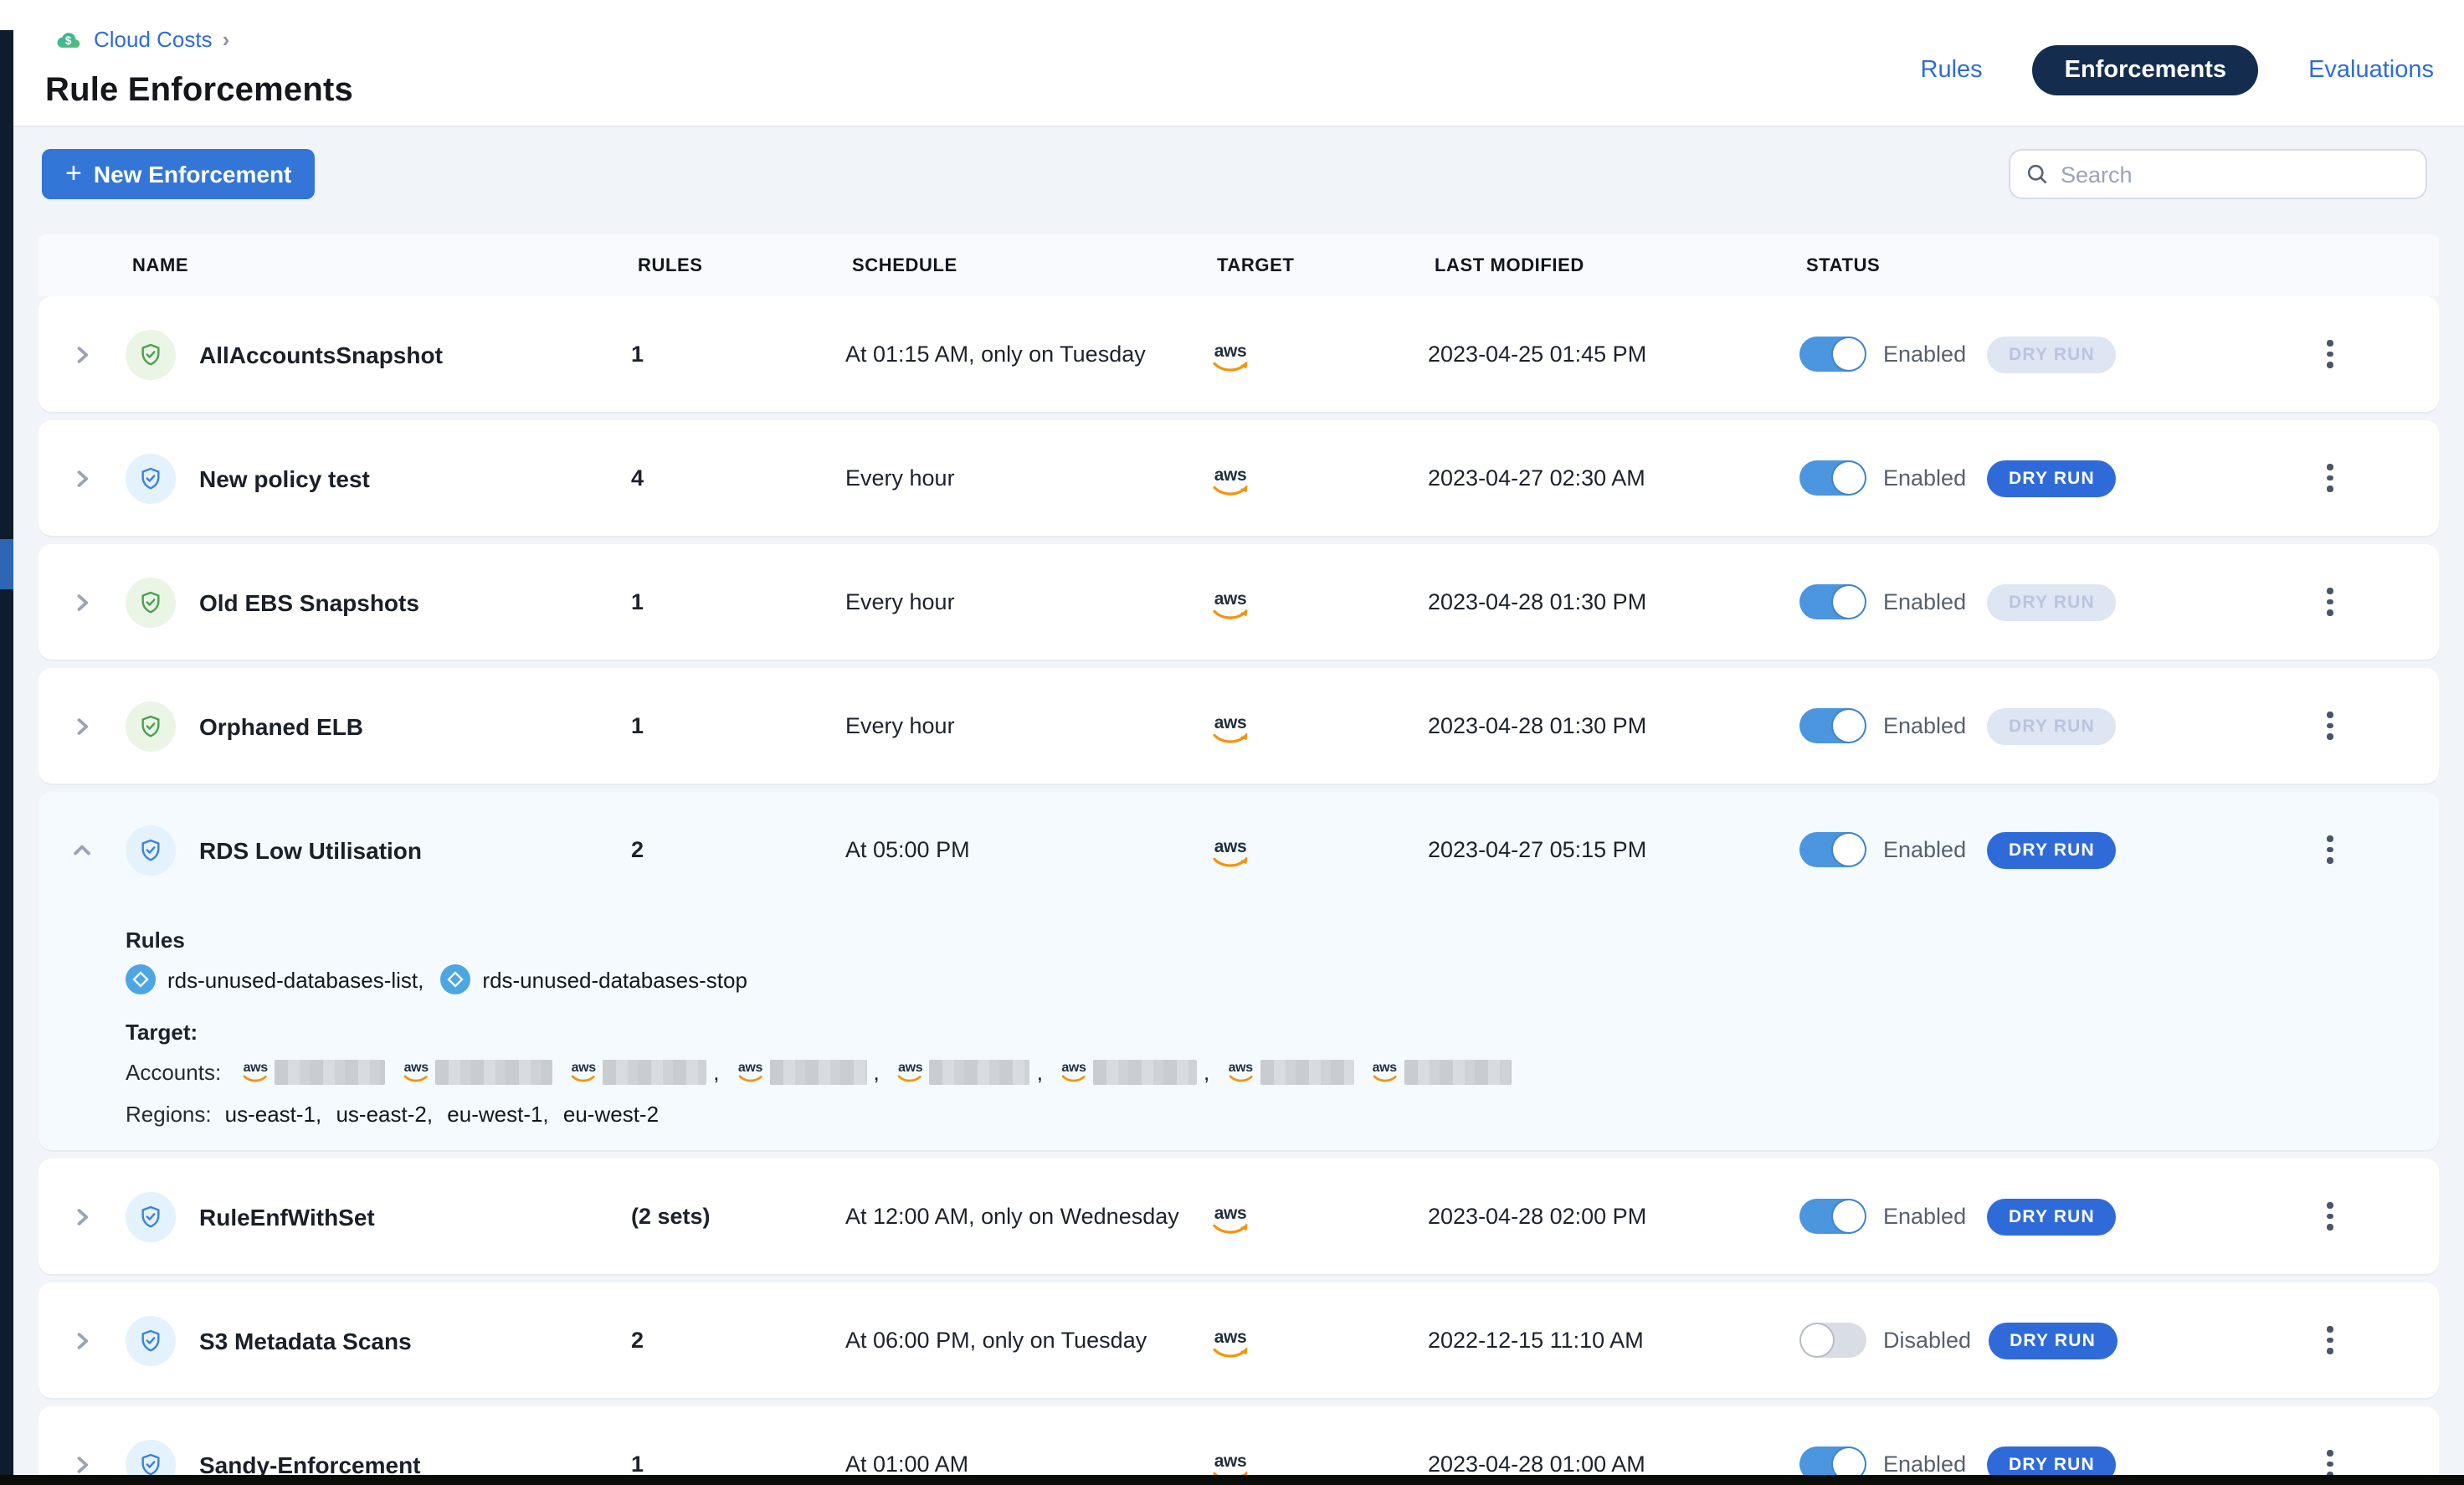 This screenshot has width=2464, height=1485. Describe the element at coordinates (179, 174) in the screenshot. I see `new-enforcement-button: + New Enforcement` at that location.